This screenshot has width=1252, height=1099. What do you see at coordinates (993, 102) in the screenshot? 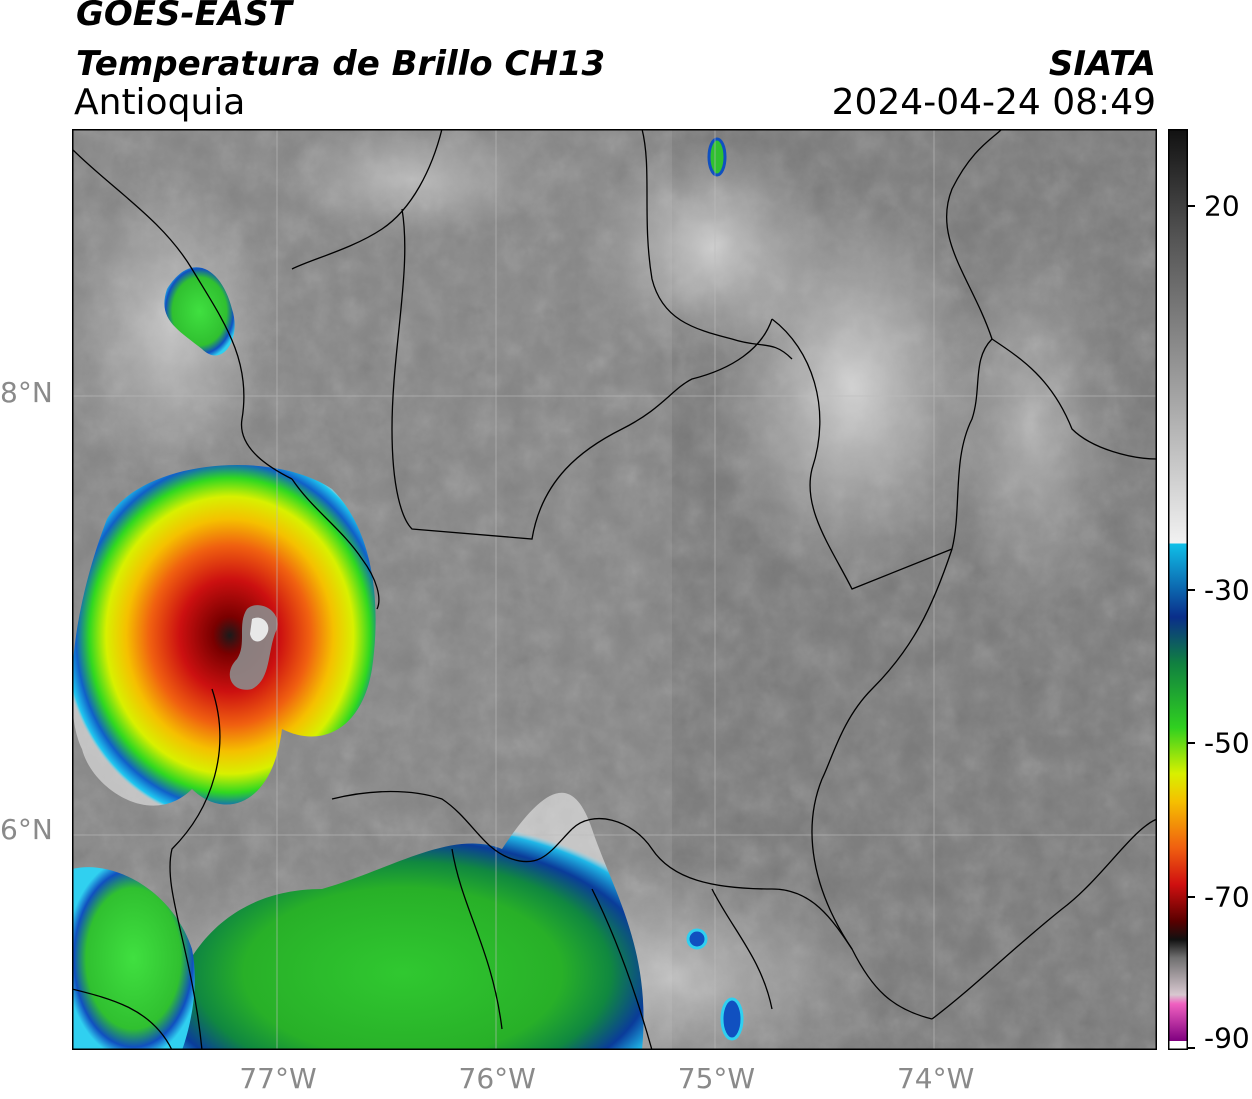
I see `datetime-label: 2024-04-24 08:49` at bounding box center [993, 102].